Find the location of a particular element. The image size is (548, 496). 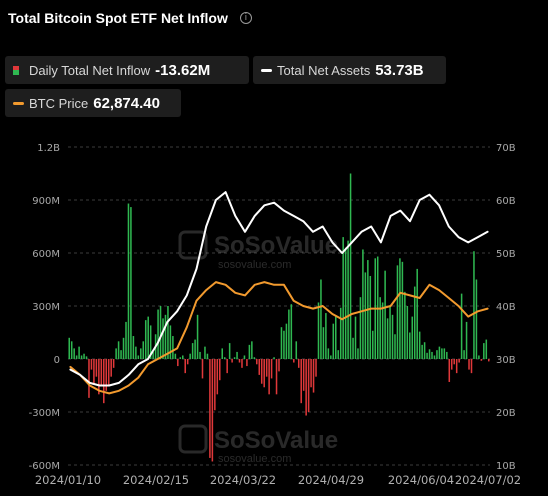

info-icon: i is located at coordinates (245, 18).